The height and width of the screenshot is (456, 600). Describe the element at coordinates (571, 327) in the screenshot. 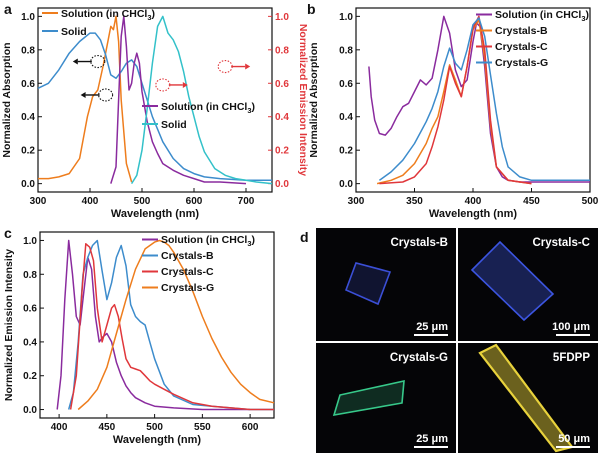

I see `scale-bar-label: 100 μm` at that location.